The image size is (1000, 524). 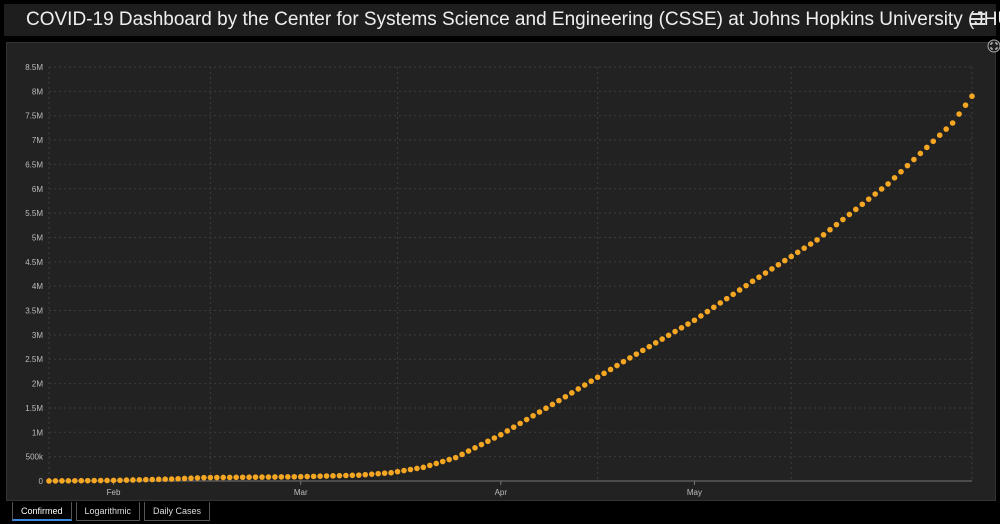 What do you see at coordinates (978, 19) in the screenshot?
I see `hamburger-menu-icon` at bounding box center [978, 19].